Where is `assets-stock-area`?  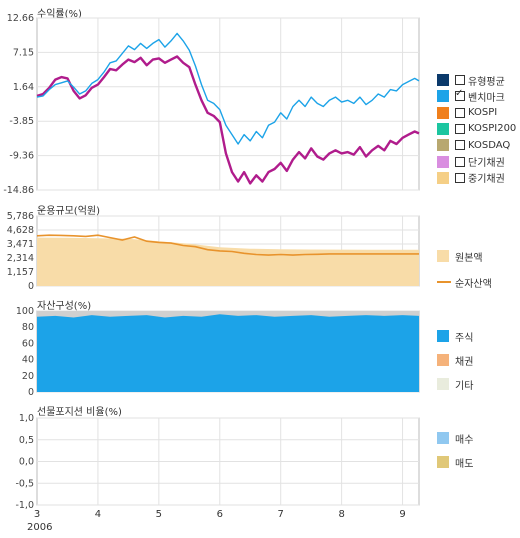 assets-stock-area is located at coordinates (228, 353).